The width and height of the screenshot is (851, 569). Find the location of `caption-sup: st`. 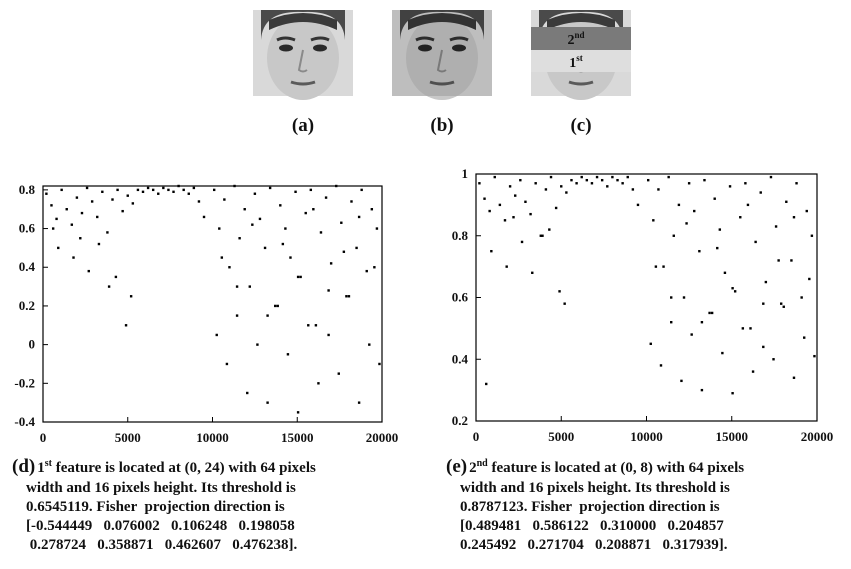

caption-sup: st is located at coordinates (49, 463).